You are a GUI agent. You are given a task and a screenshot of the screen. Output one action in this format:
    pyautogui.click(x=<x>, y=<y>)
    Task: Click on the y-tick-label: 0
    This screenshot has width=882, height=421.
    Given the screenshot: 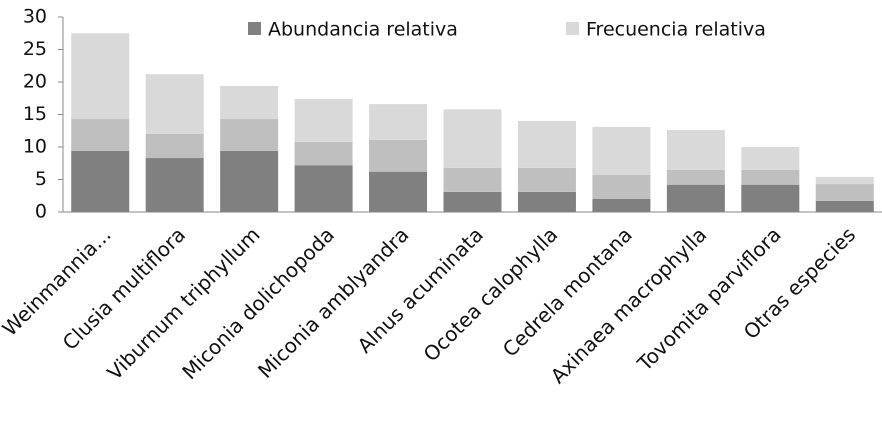 What is the action you would take?
    pyautogui.click(x=41, y=212)
    